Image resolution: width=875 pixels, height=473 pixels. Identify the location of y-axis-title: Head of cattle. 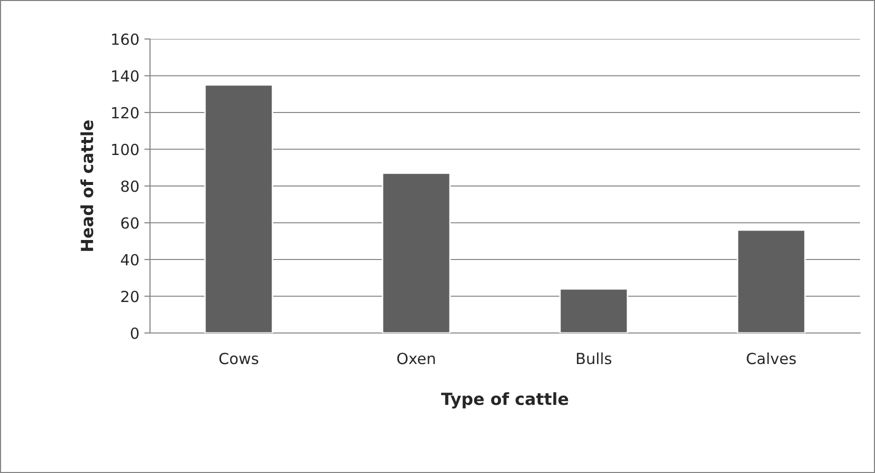
(87, 185).